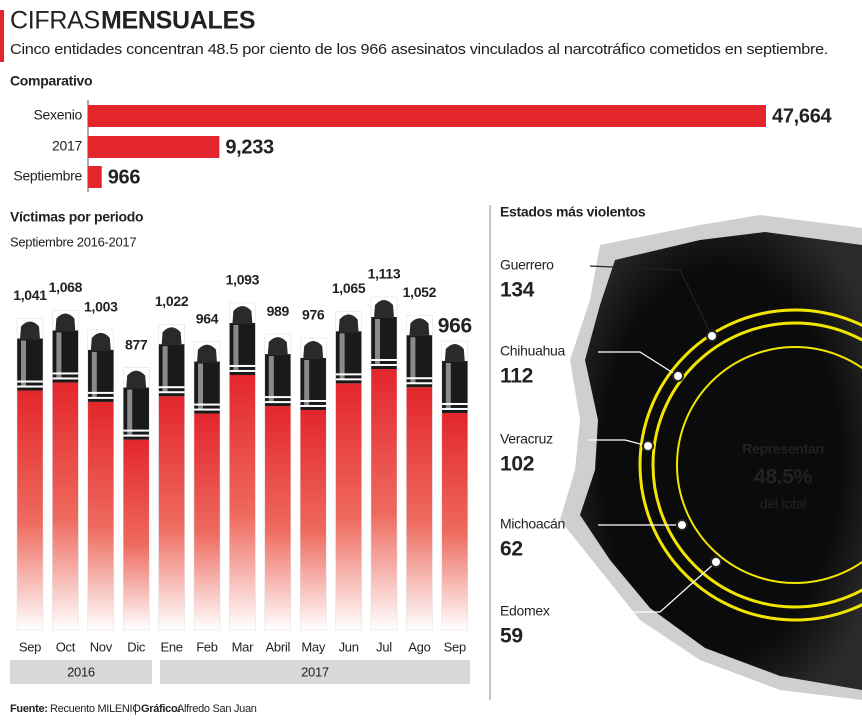 This screenshot has width=862, height=721. Describe the element at coordinates (315, 671) in the screenshot. I see `year-label: 2017` at that location.